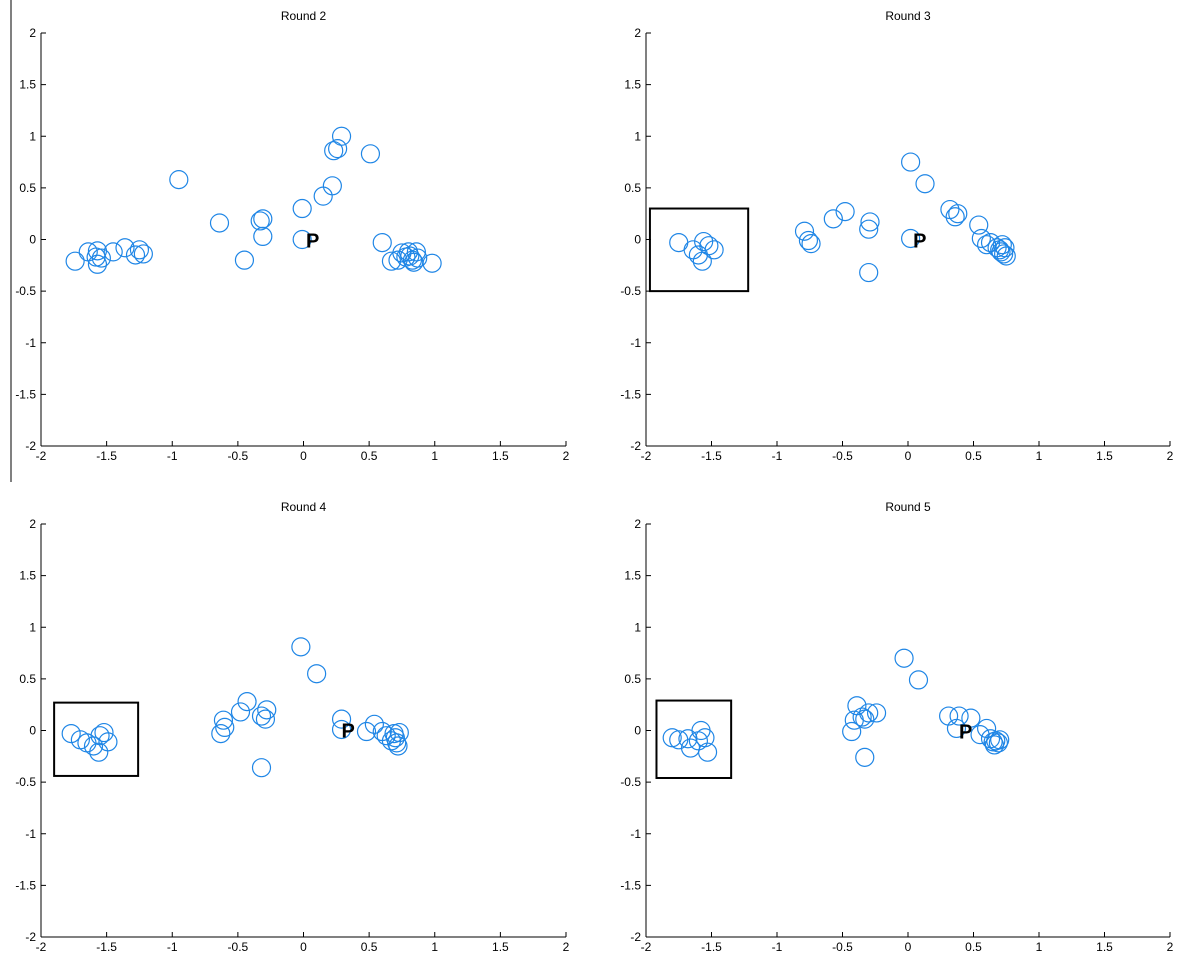 The width and height of the screenshot is (1179, 960). What do you see at coordinates (41, 947) in the screenshot?
I see `x-tick-label: -2` at bounding box center [41, 947].